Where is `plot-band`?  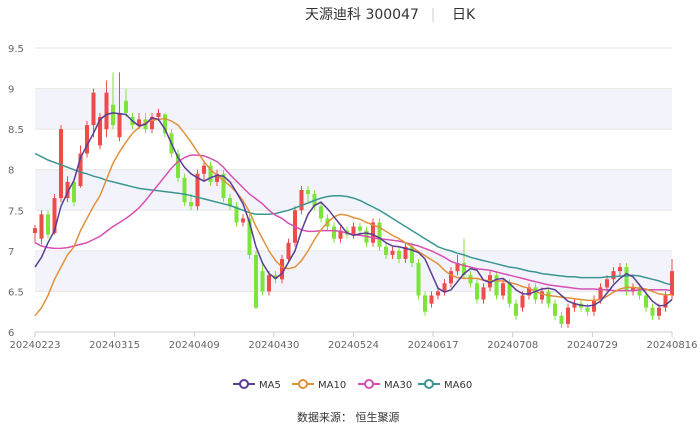
plot-band is located at coordinates (353, 311).